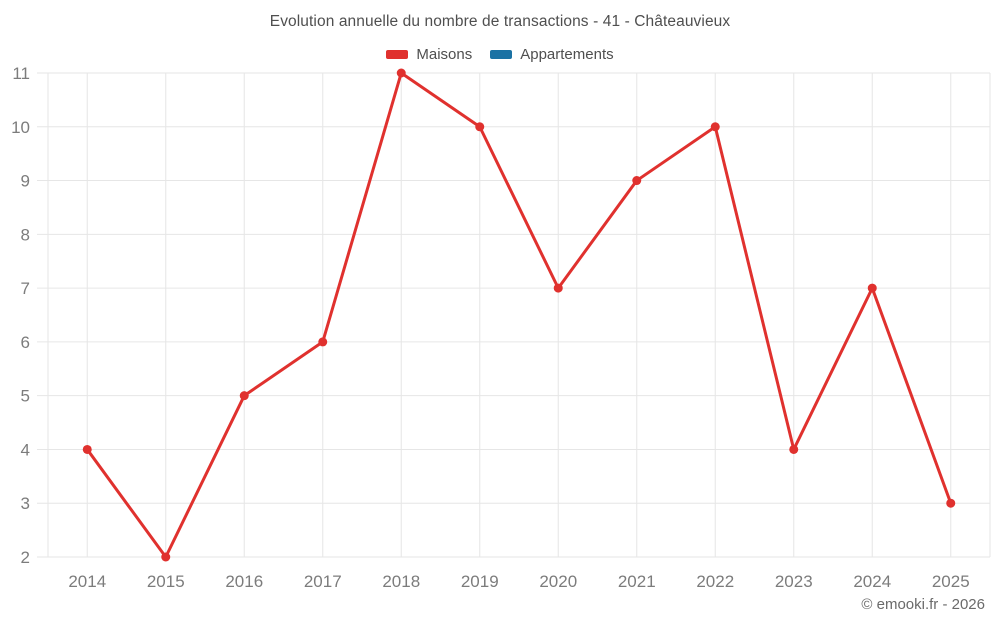  Describe the element at coordinates (323, 581) in the screenshot. I see `x-tick-label: 2017` at that location.